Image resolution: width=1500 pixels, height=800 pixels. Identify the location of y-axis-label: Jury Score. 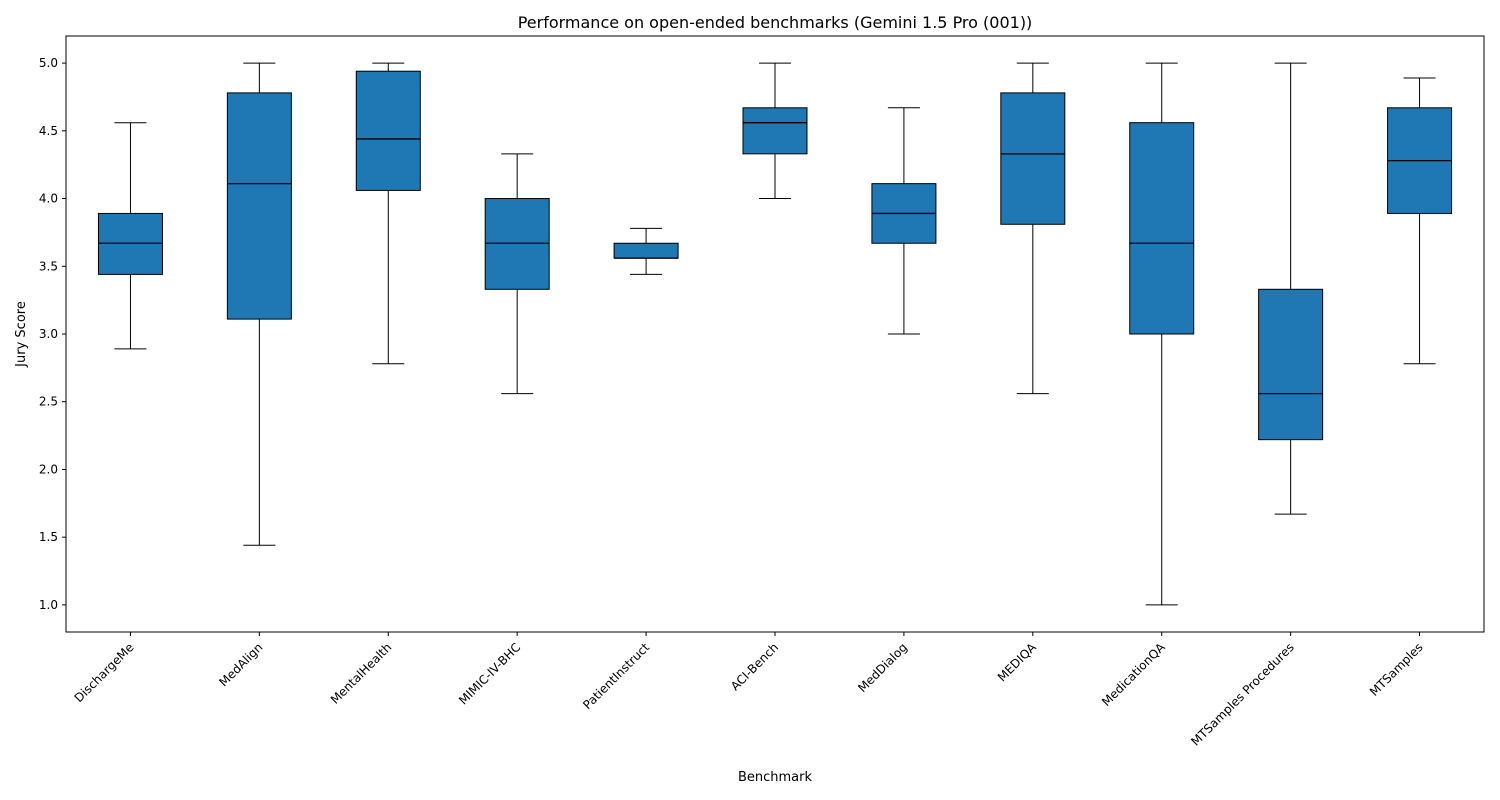
(21, 334).